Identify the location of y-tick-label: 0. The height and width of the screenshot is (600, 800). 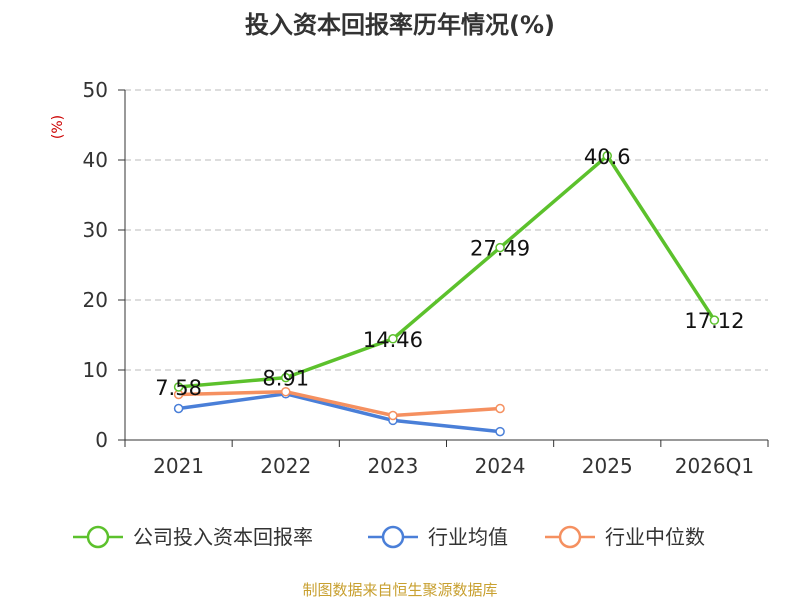
(101, 440).